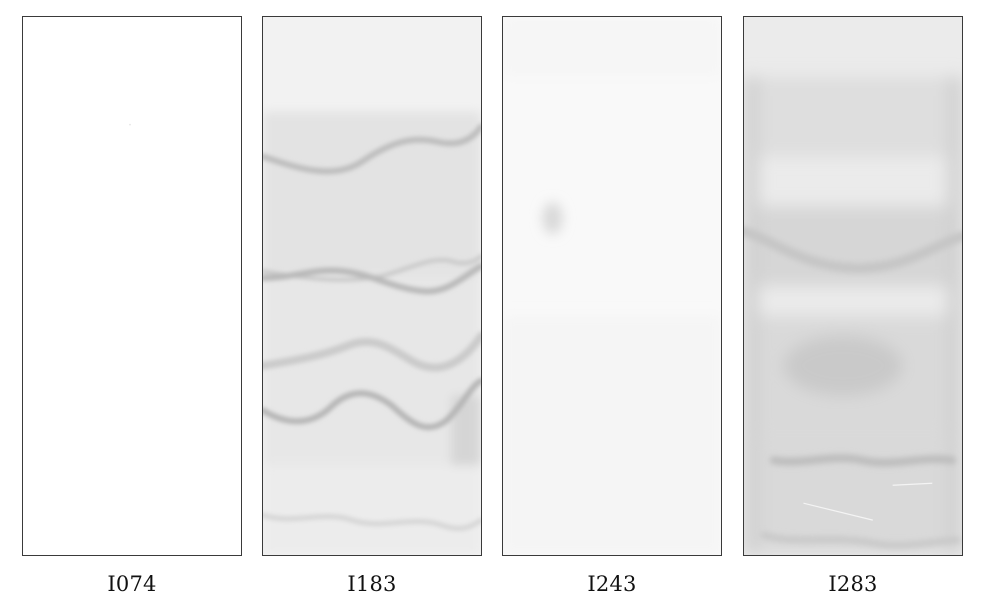 The image size is (981, 608). Describe the element at coordinates (612, 584) in the screenshot. I see `panel-label: I243` at that location.